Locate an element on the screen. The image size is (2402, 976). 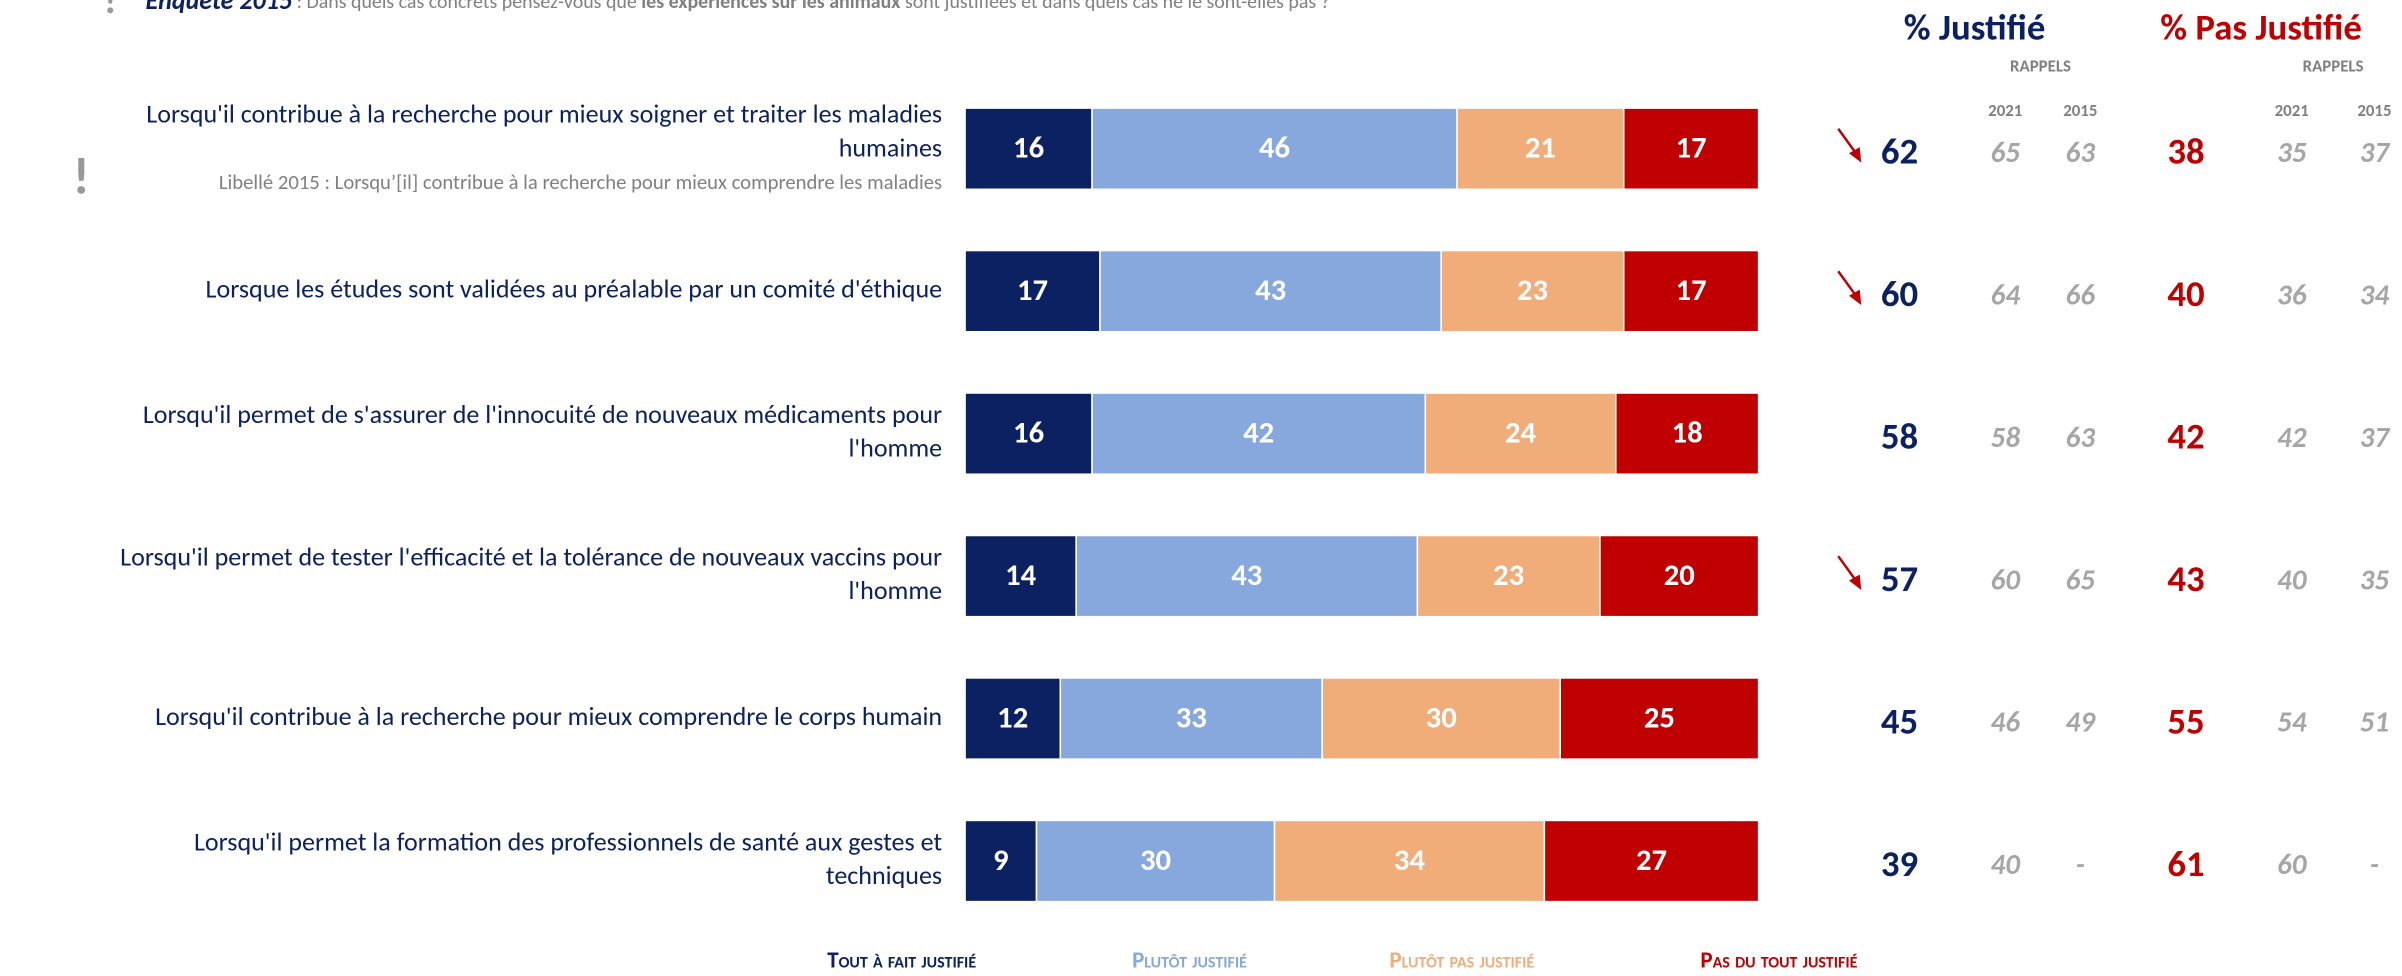
data-label: 20 is located at coordinates (1679, 575).